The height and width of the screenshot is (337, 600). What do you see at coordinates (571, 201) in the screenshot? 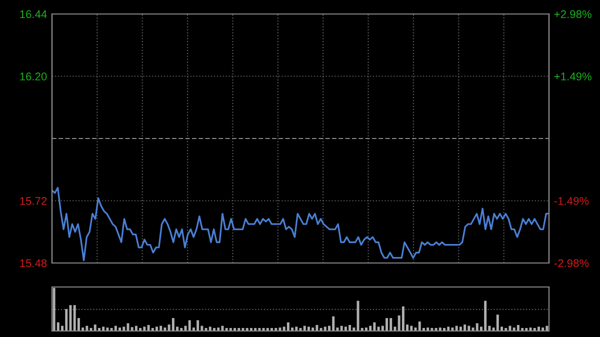
I see `y2-tick-label: -1.49%` at bounding box center [571, 201].